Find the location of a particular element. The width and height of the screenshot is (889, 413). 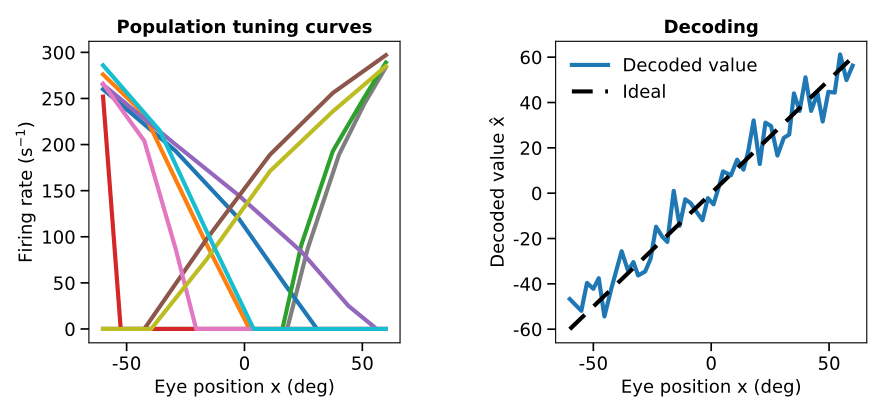

y-tick-label: -60 is located at coordinates (528, 329).